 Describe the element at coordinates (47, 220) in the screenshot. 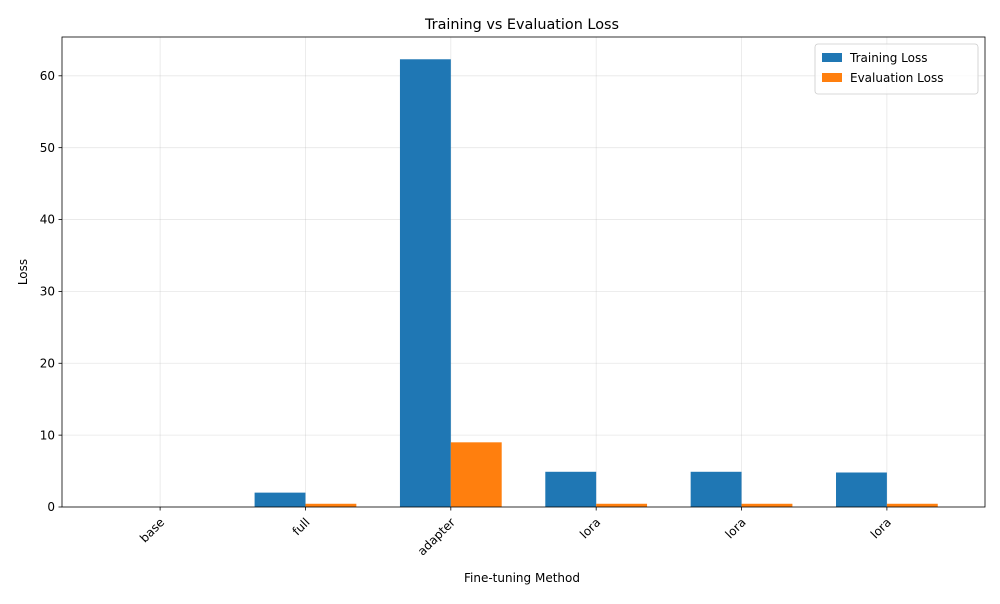

I see `y-tick-label: 40` at that location.